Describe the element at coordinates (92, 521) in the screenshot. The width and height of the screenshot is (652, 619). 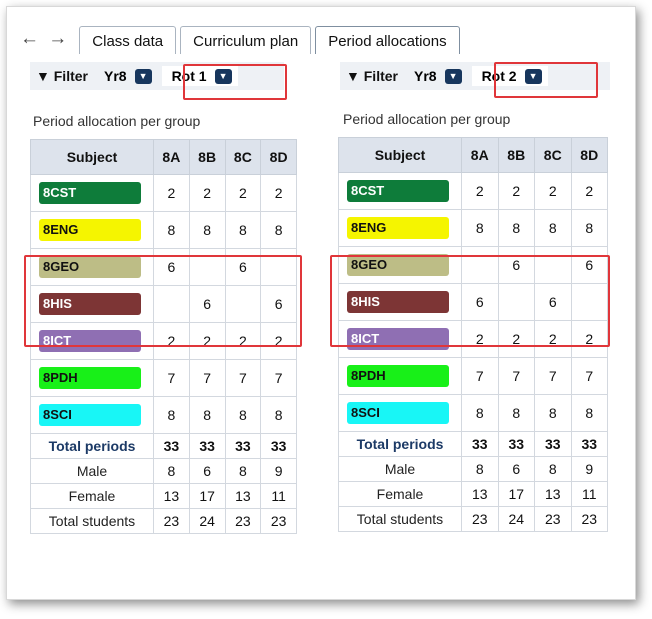
I see `total-students-row-label: Total students` at that location.